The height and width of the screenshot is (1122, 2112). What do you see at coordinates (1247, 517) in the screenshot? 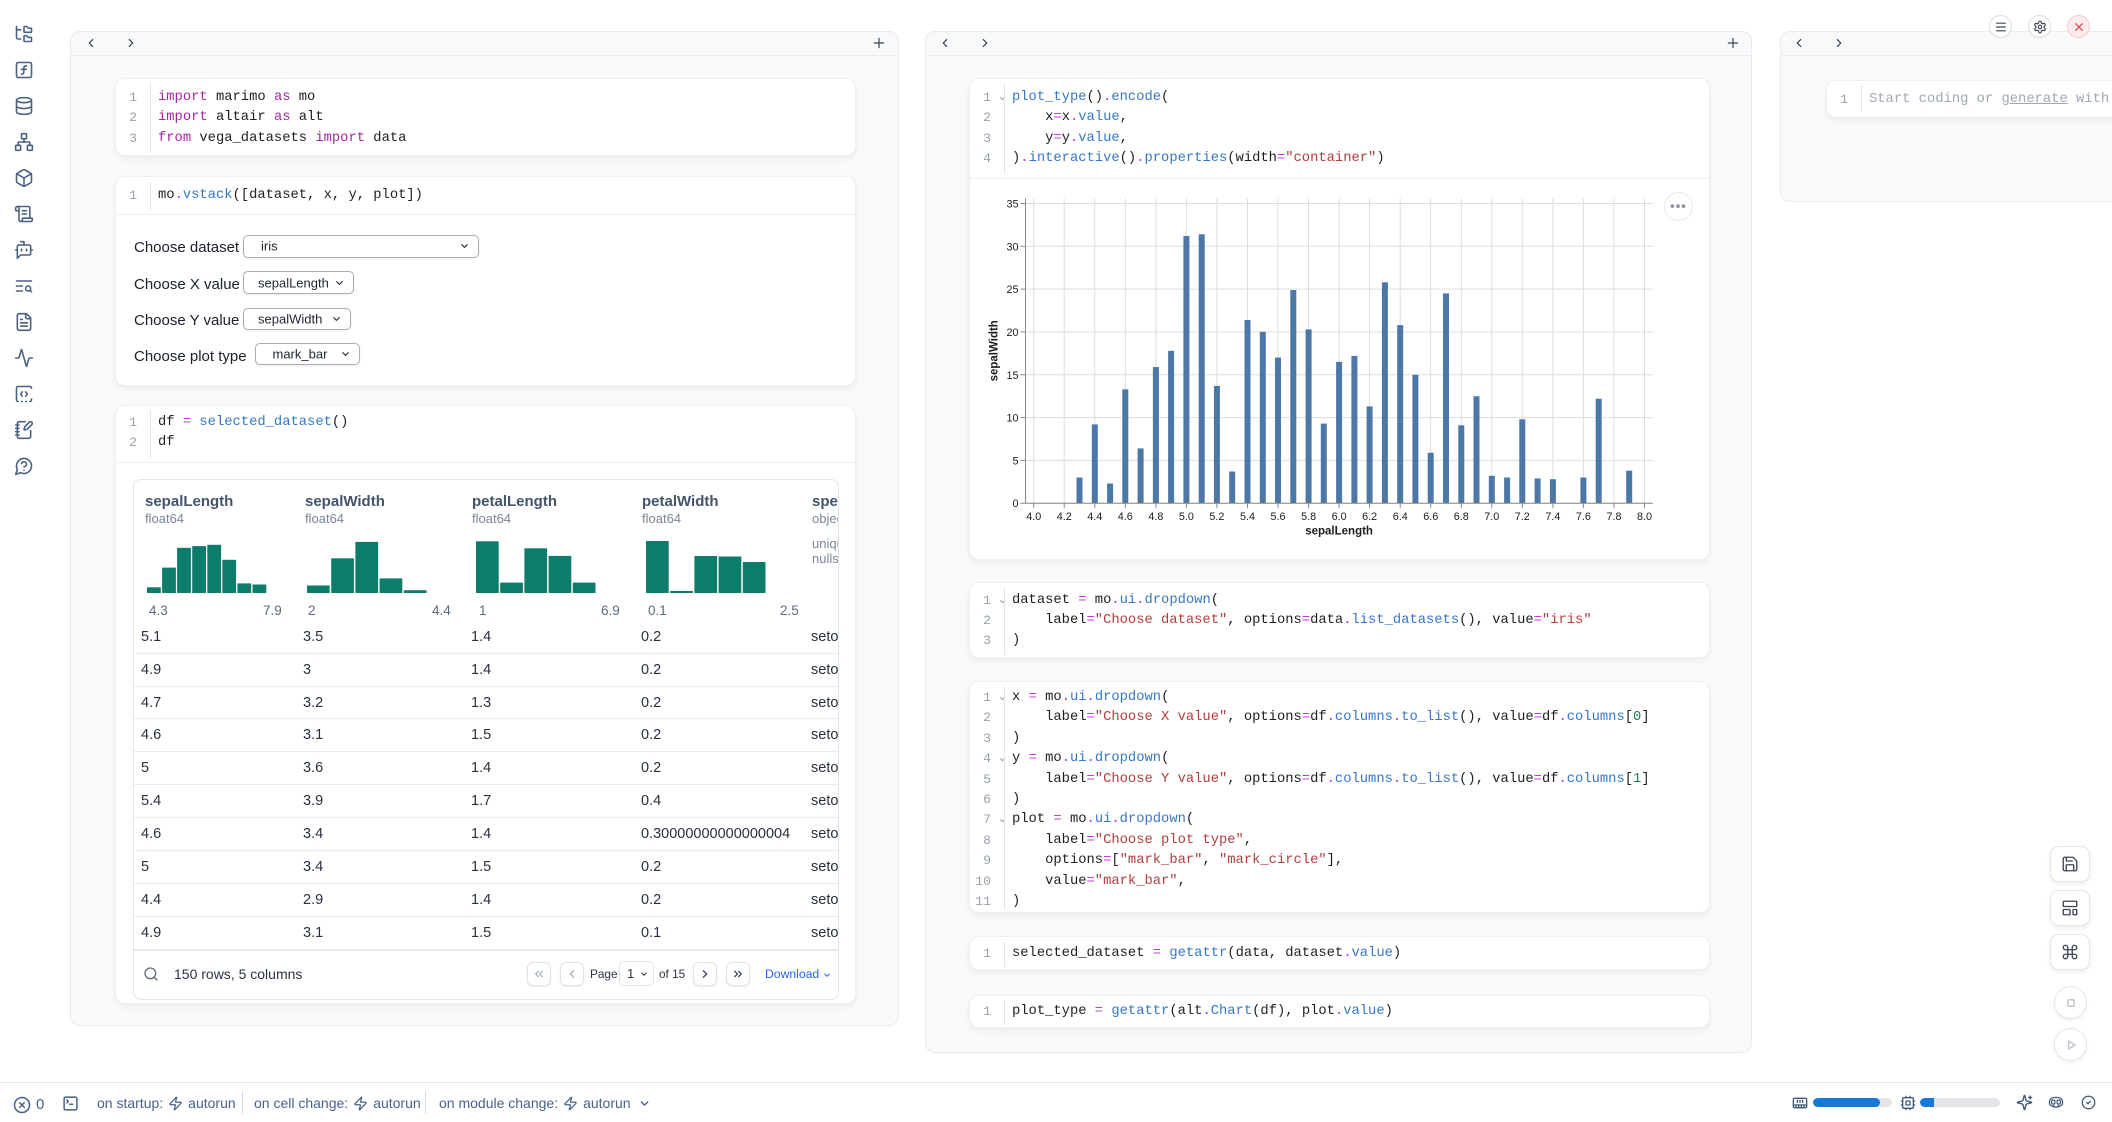
I see `svg-text: 5.4` at bounding box center [1247, 517].